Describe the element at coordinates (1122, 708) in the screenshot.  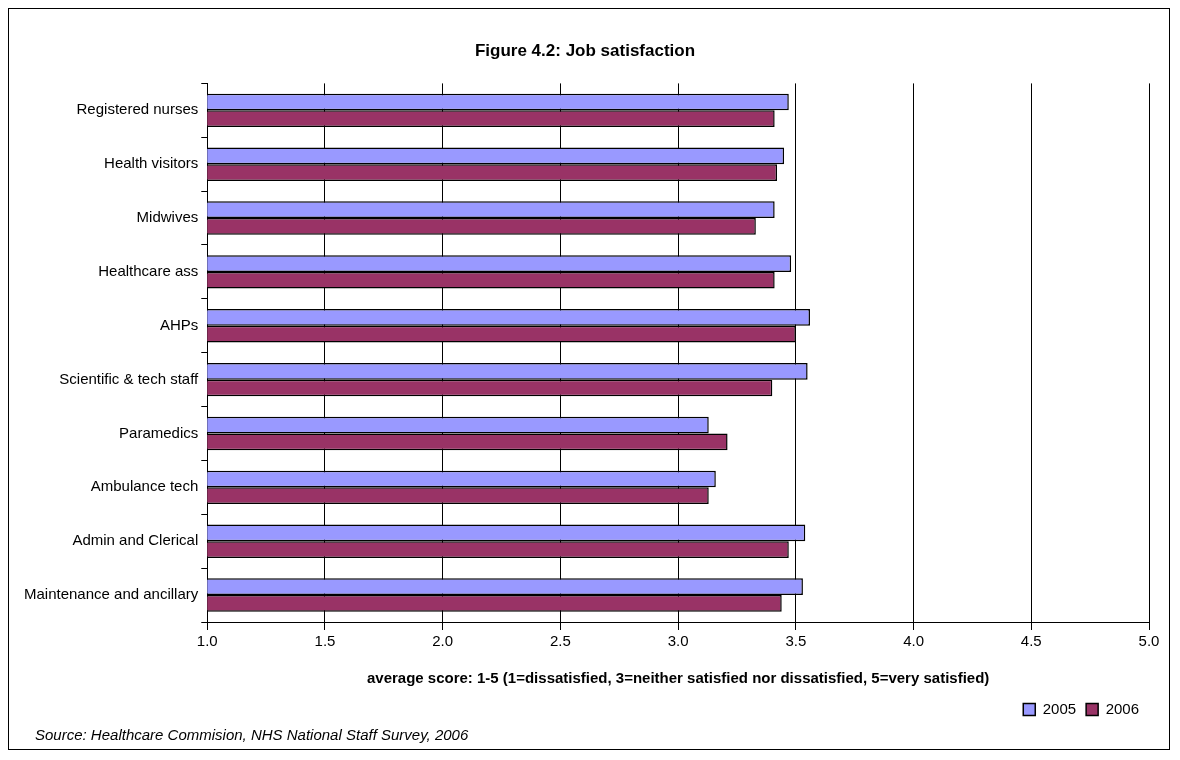
I see `legend-label: 2006` at that location.